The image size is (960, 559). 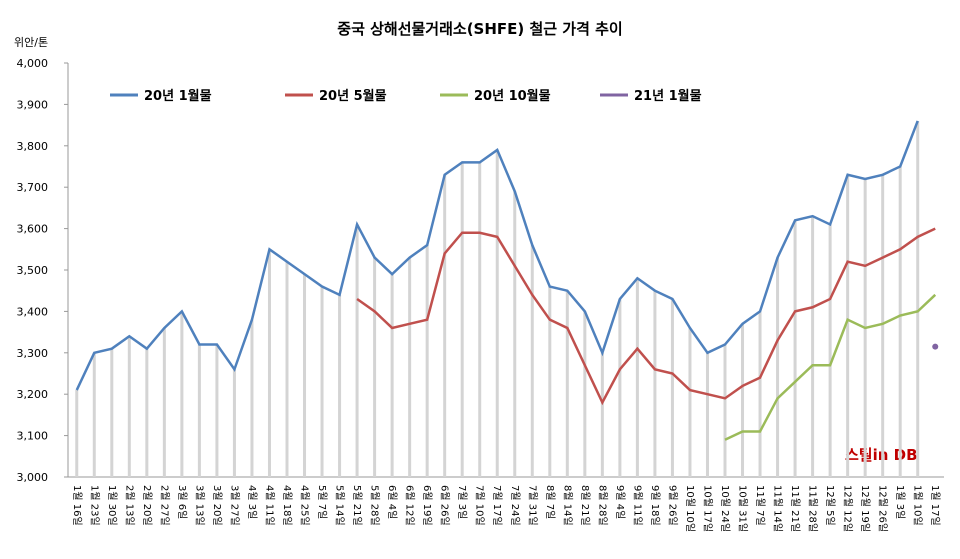 What do you see at coordinates (33, 146) in the screenshot?
I see `y-tick-label: 3,800` at bounding box center [33, 146].